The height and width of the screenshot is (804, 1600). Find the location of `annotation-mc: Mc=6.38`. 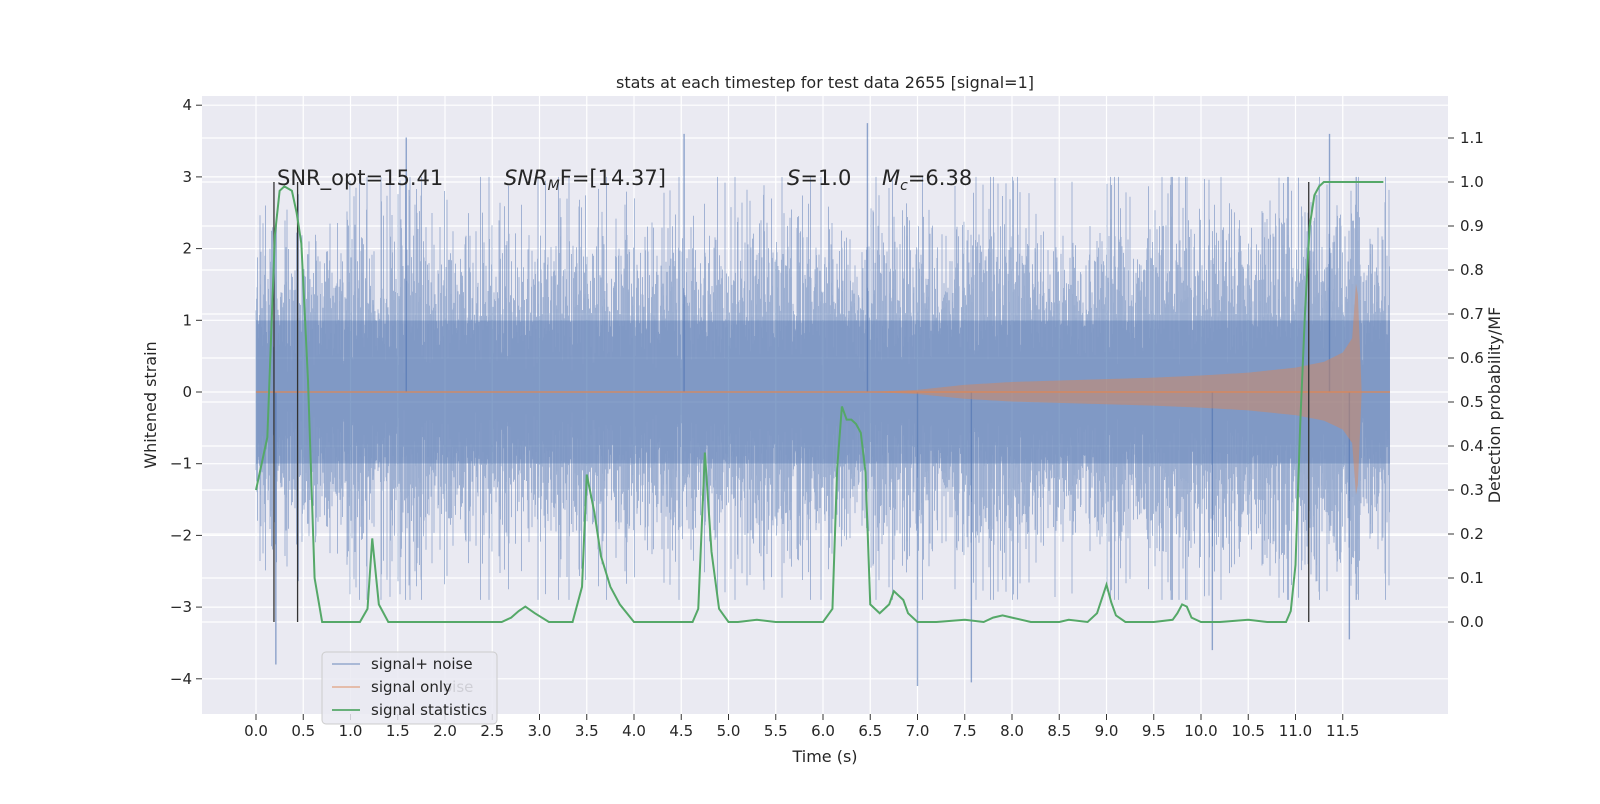

annotation-mc: Mc=6.38 is located at coordinates (927, 180).